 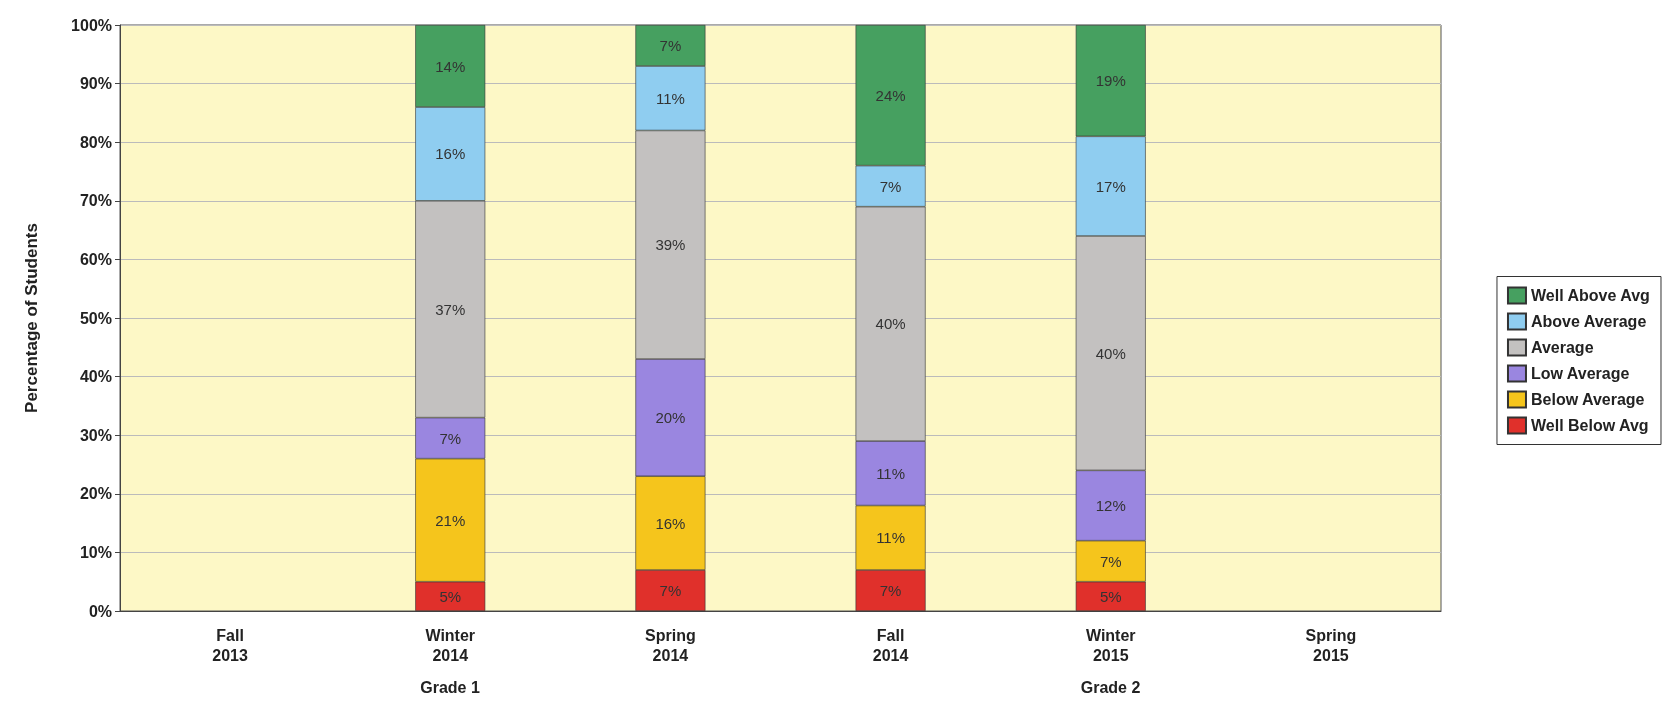 I want to click on y-tick-label: 70%, so click(x=95, y=201).